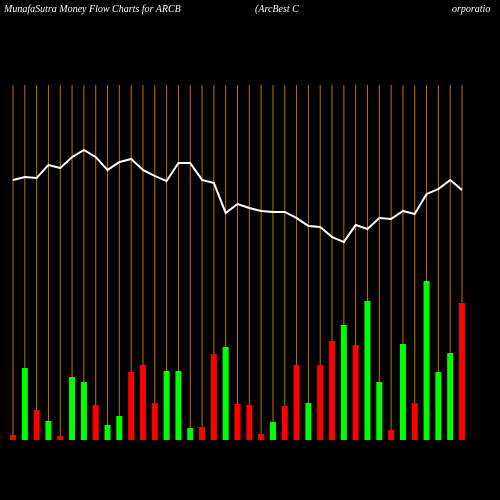 This screenshot has width=500, height=500. I want to click on chart-title: MunafaSutra Money Flow Charts for ARCB, so click(92, 9).